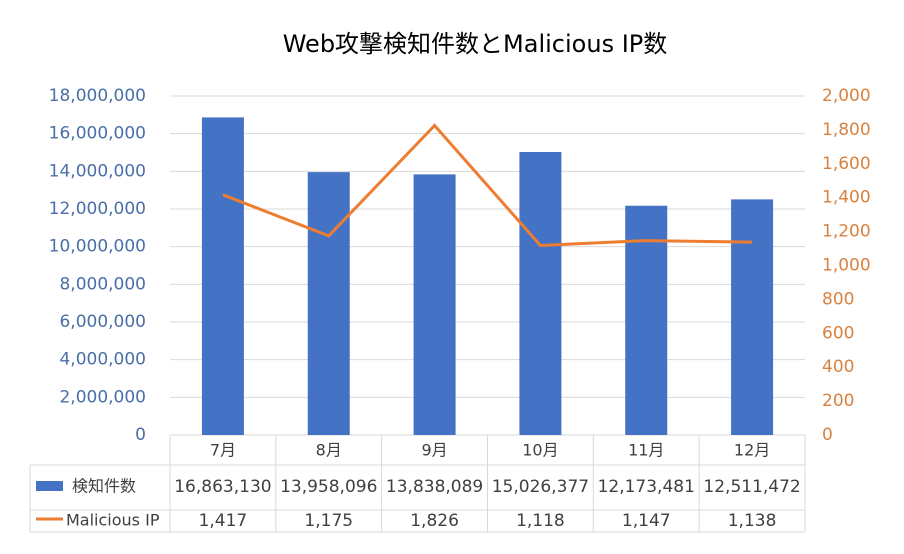 This screenshot has width=904, height=554. What do you see at coordinates (752, 450) in the screenshot?
I see `x-tick-label: 12月` at bounding box center [752, 450].